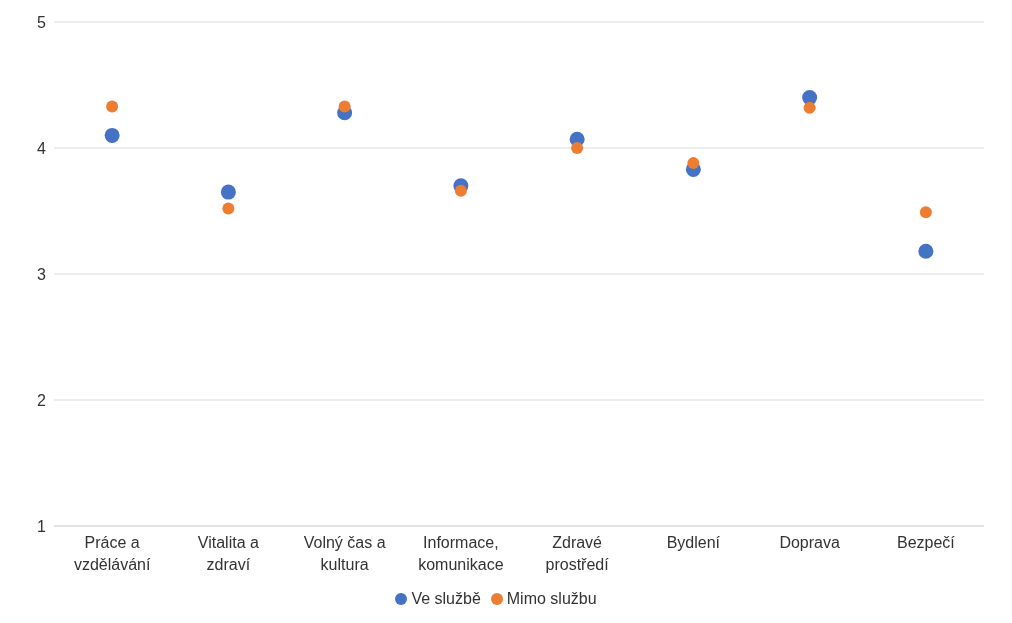  What do you see at coordinates (42, 274) in the screenshot?
I see `y-tick-label: 3` at bounding box center [42, 274].